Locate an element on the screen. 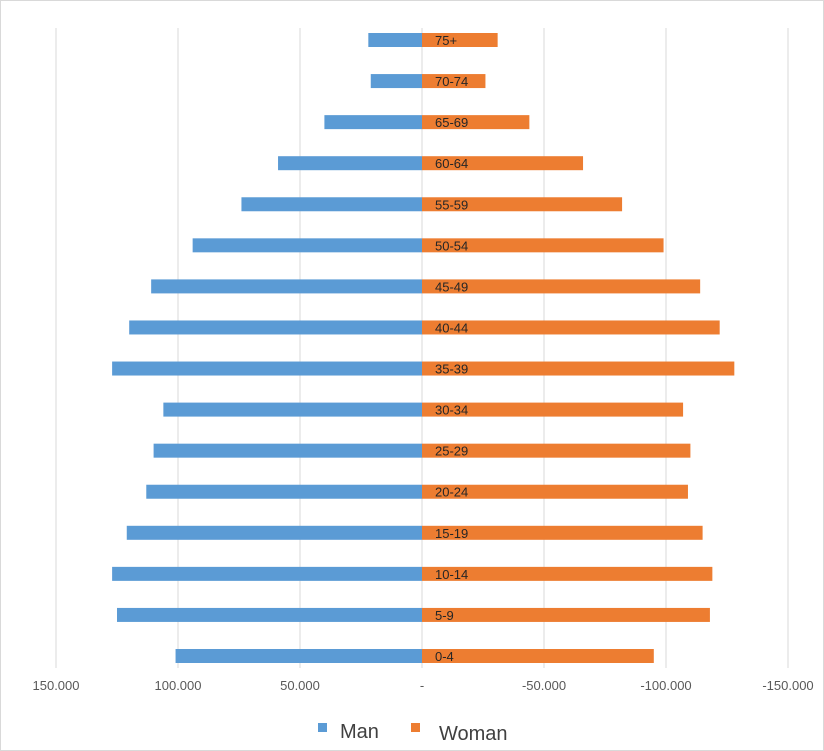 Image resolution: width=824 pixels, height=751 pixels. category-label-30-34: 30-34 is located at coordinates (451, 410).